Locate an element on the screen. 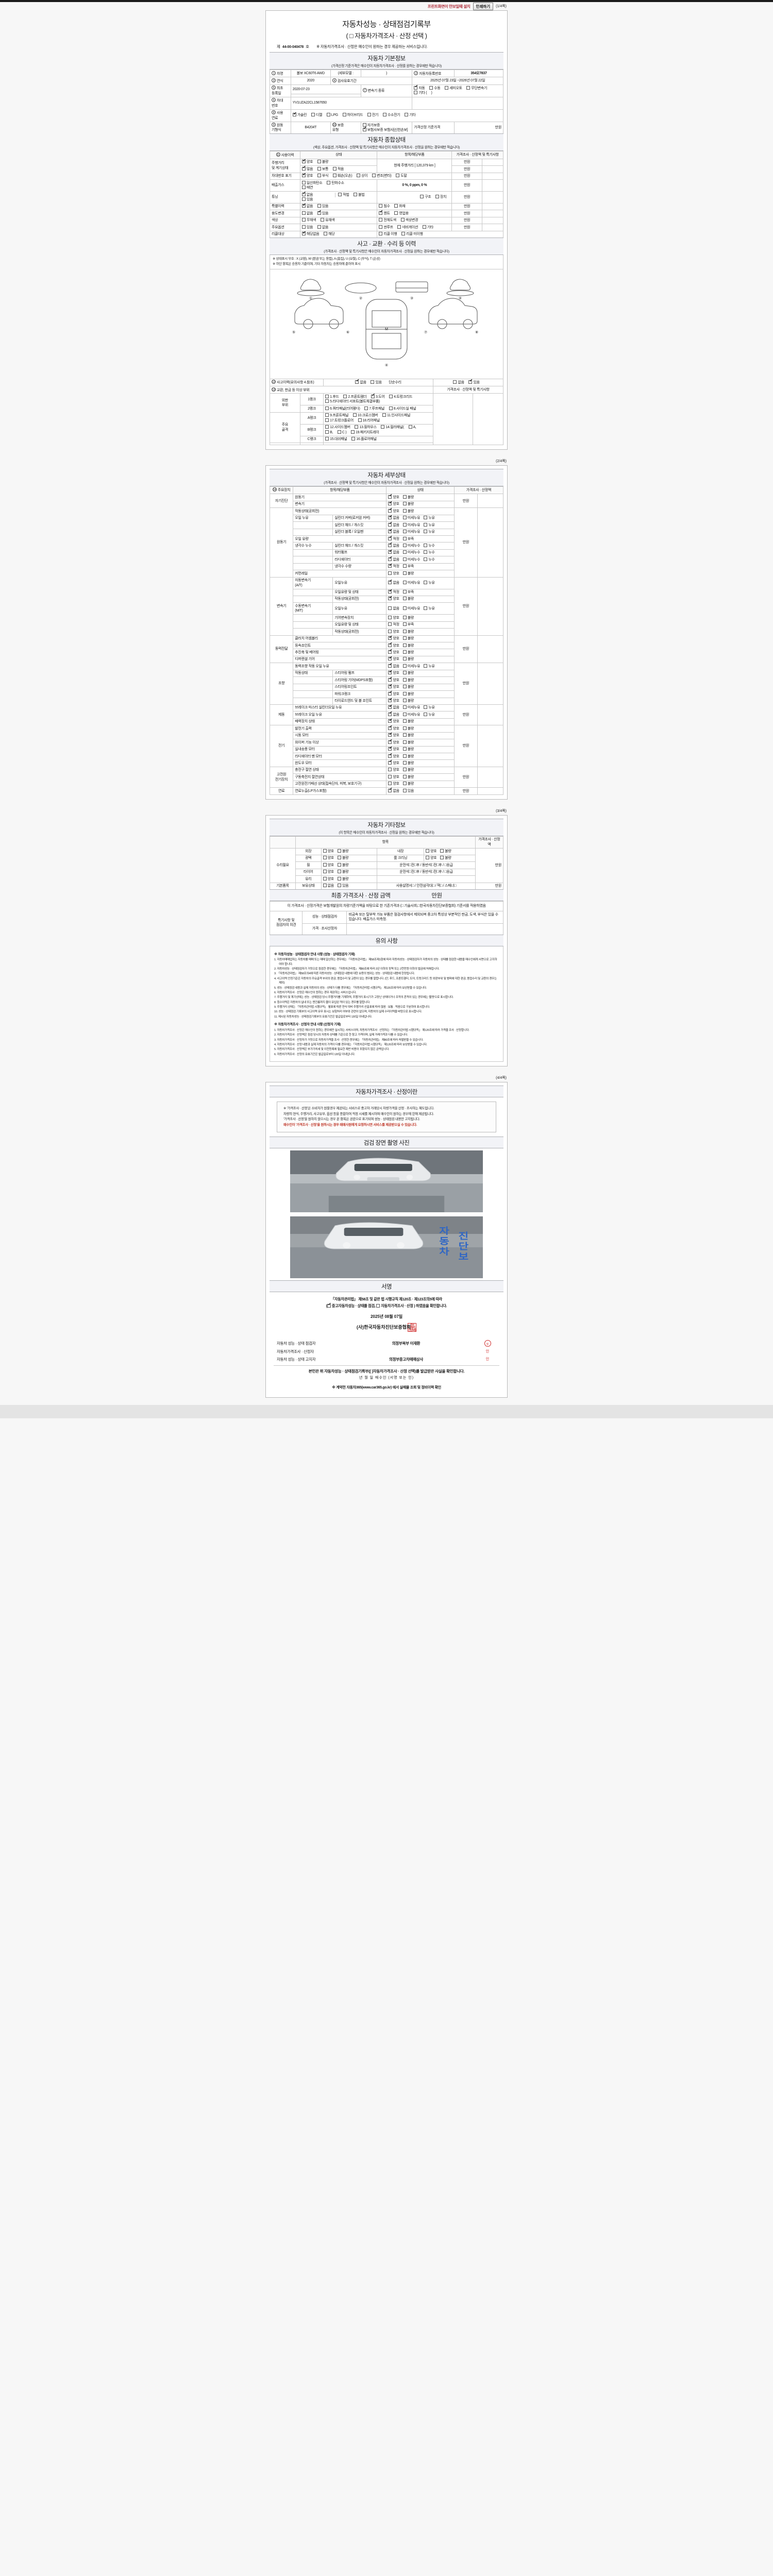 The height and width of the screenshot is (2576, 773). cell-warranty-options: 자가보증 보험사보증 보험사[신한손보] is located at coordinates (386, 127).